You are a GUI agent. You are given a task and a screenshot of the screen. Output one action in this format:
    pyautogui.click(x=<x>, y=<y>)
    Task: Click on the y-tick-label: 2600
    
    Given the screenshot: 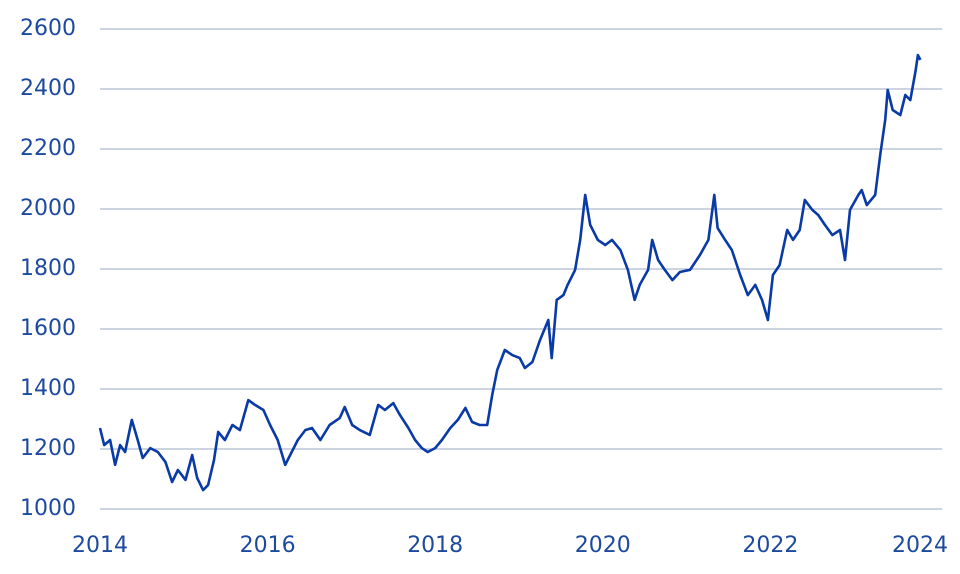 What is the action you would take?
    pyautogui.click(x=48, y=28)
    